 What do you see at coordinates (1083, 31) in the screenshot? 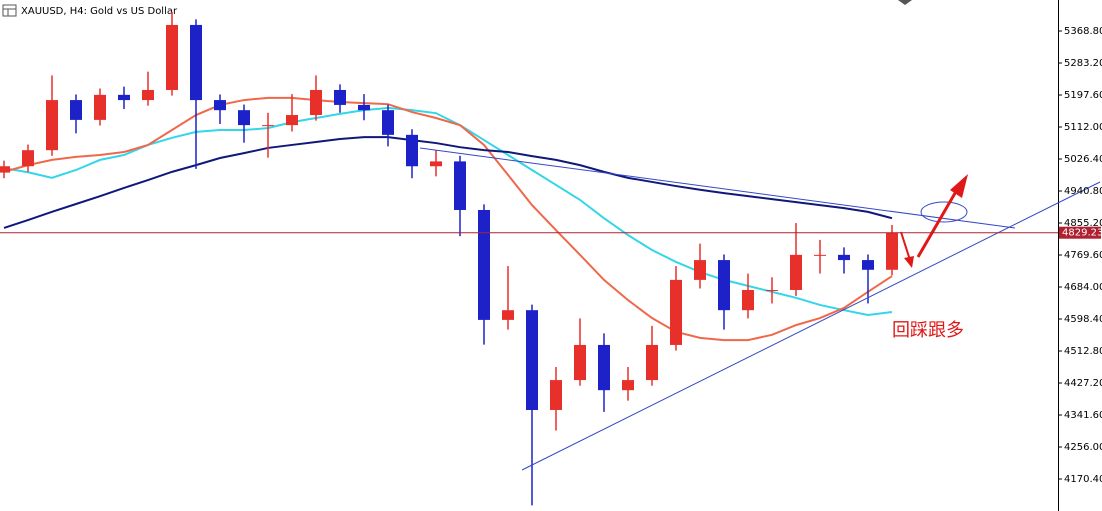
I see `y-tick-label: 5368.80` at bounding box center [1083, 31].